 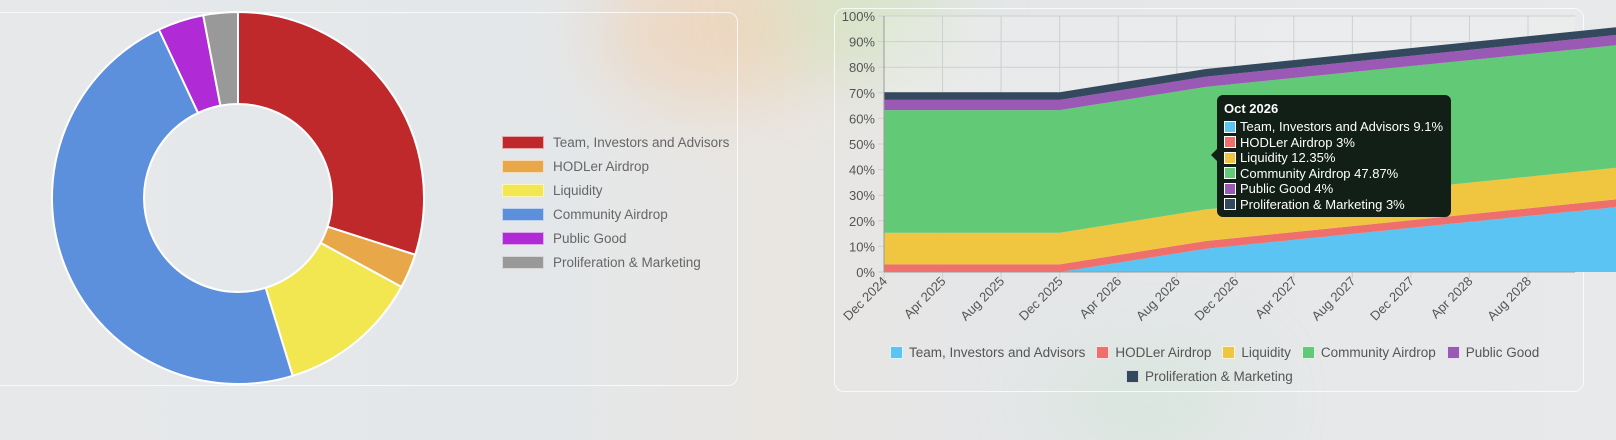 I want to click on tooltip-label: HODLer Airdrop 3%, so click(x=1297, y=142).